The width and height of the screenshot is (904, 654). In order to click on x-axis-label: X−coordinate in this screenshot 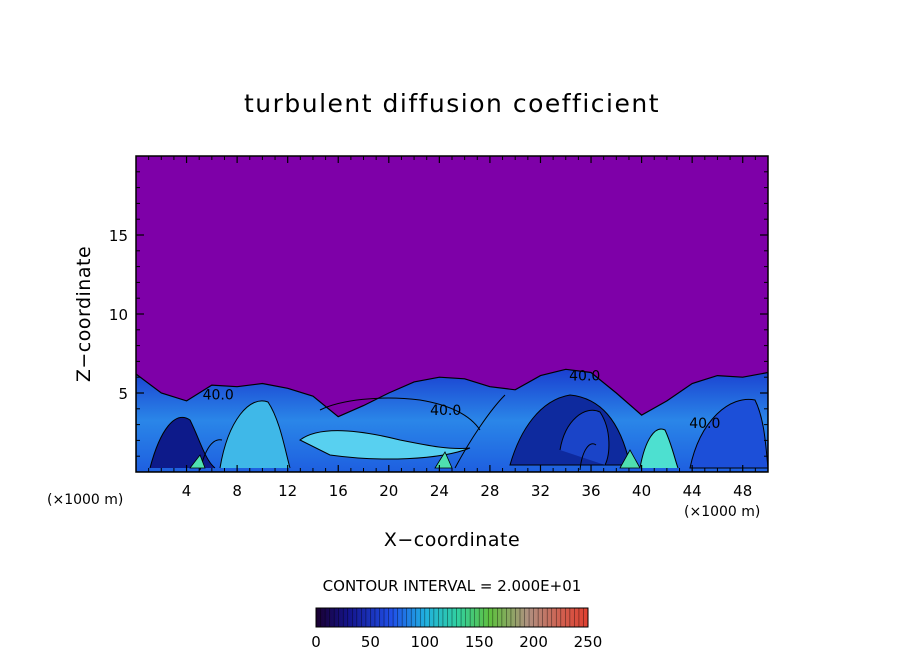, I will do `click(452, 540)`.